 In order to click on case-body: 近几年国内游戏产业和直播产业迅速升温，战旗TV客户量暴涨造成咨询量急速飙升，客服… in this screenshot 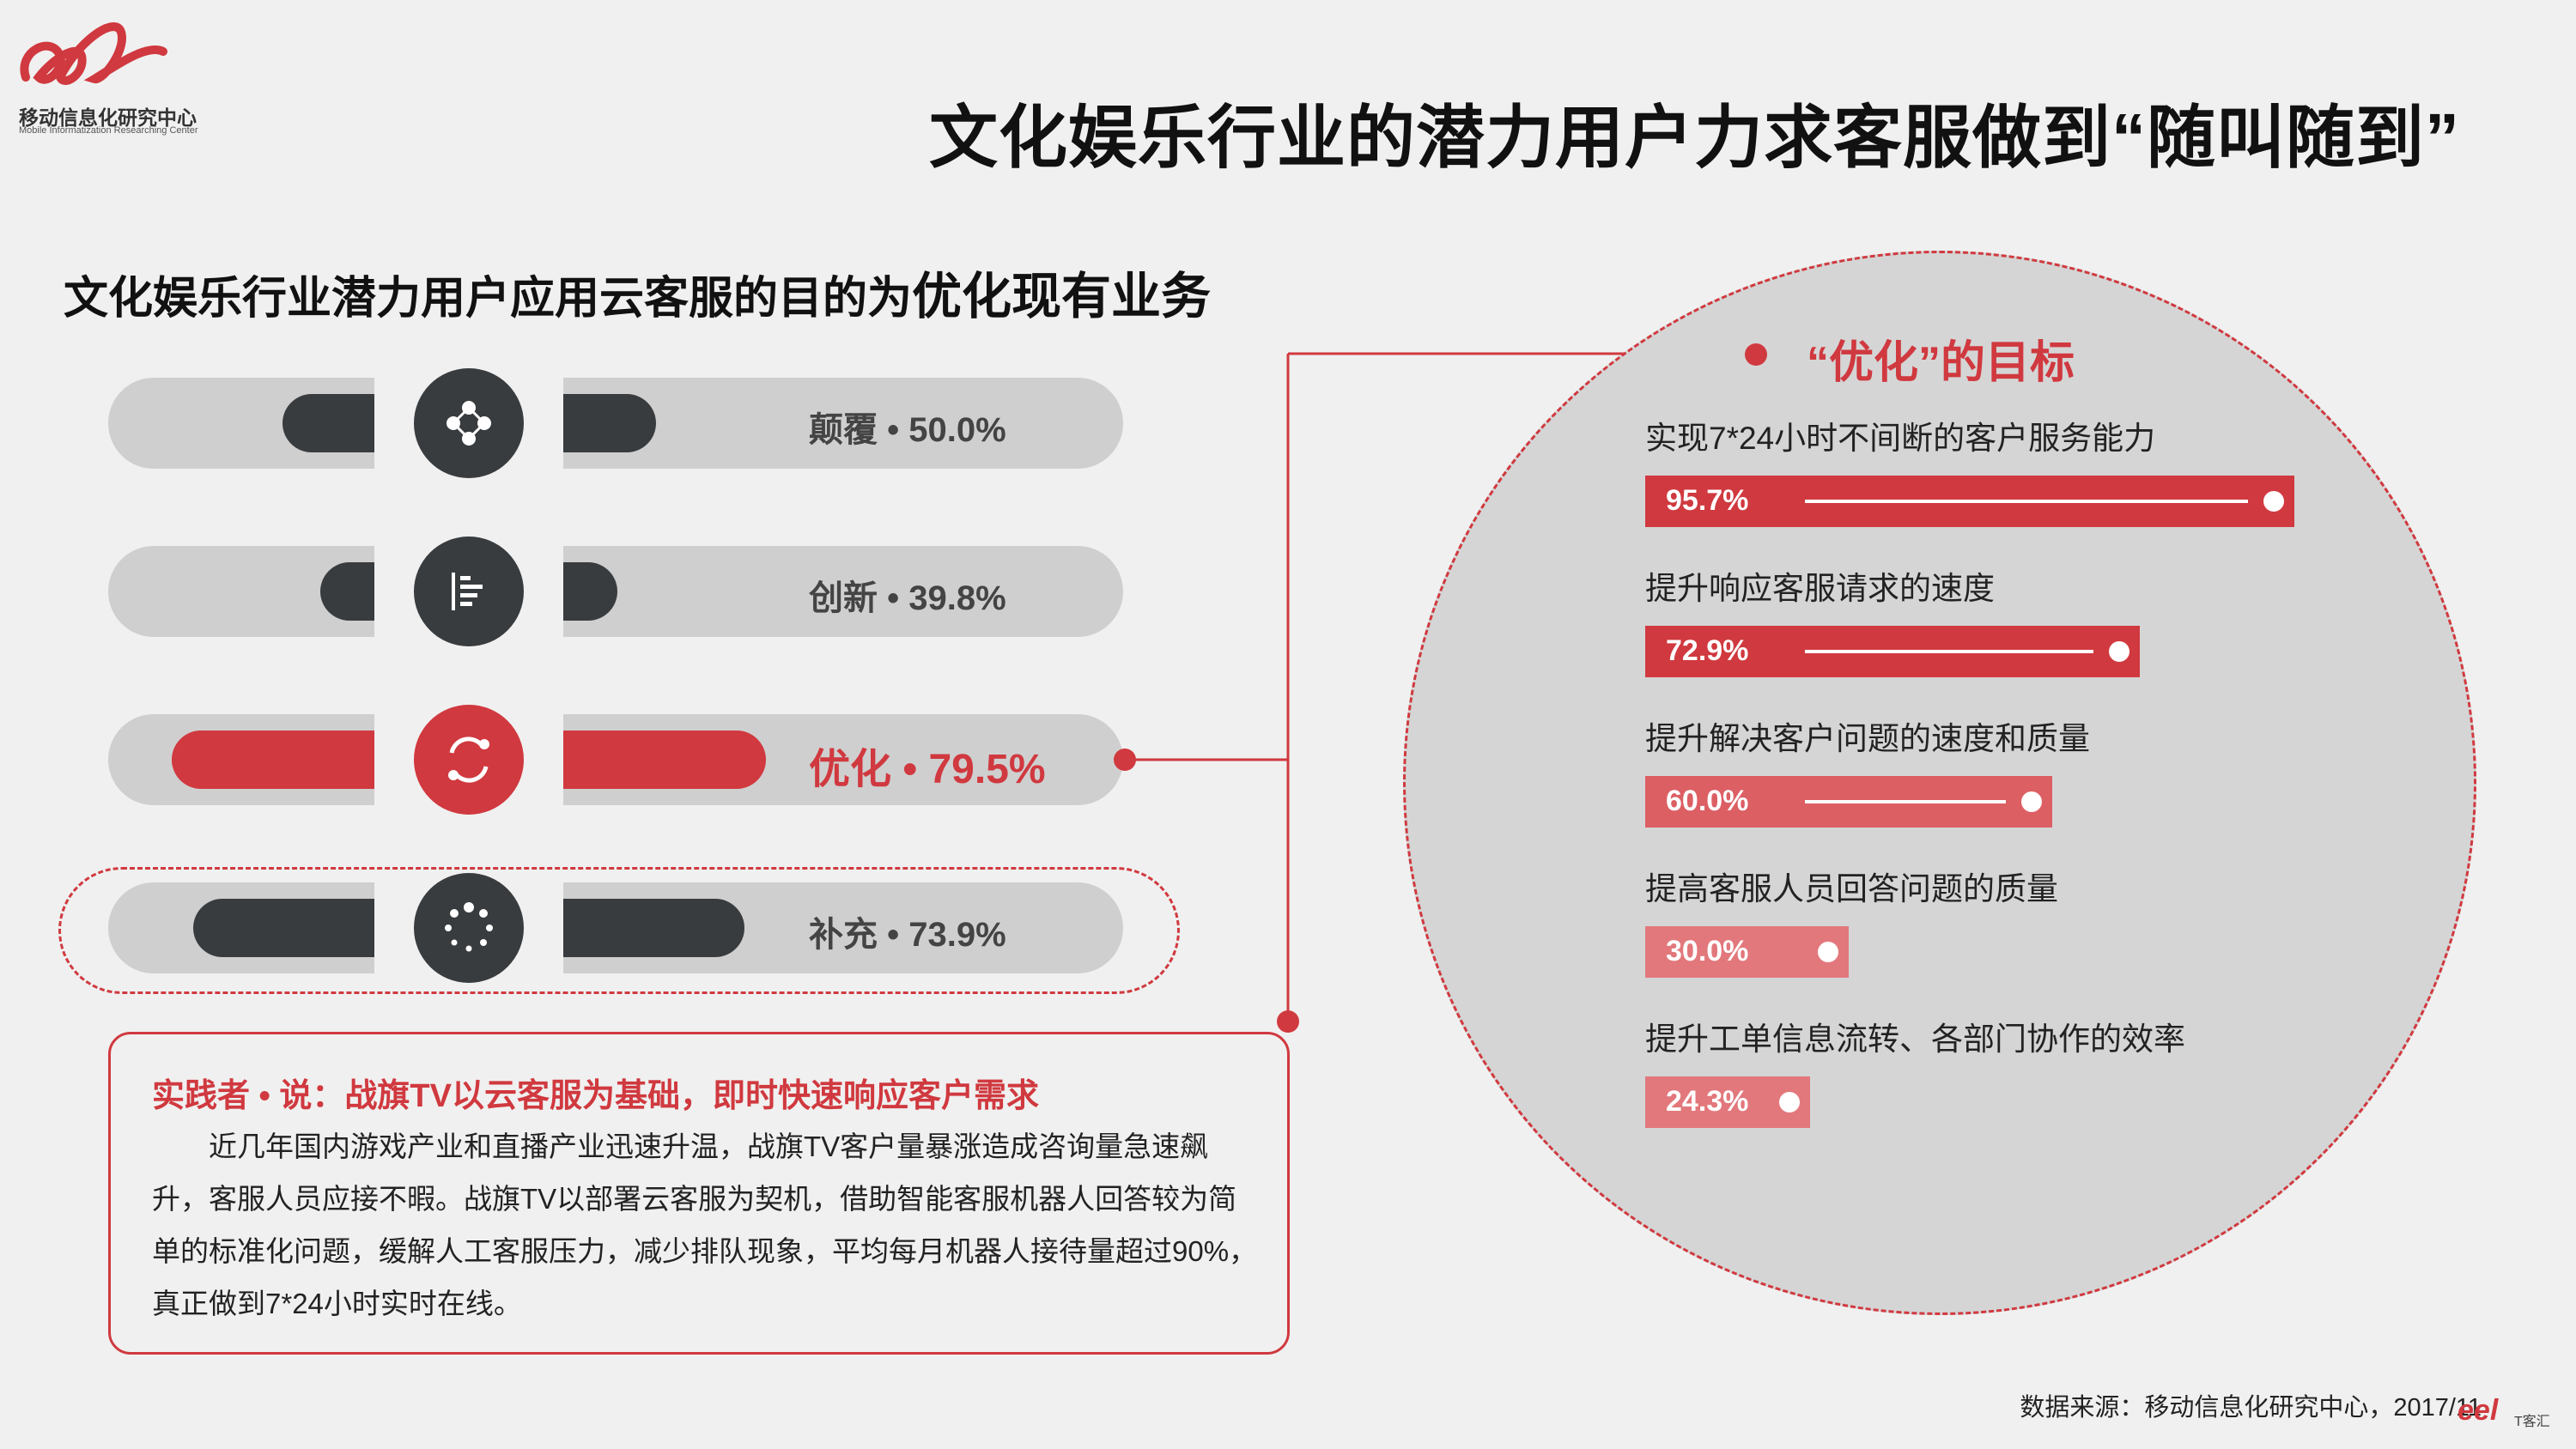, I will do `click(705, 1225)`.